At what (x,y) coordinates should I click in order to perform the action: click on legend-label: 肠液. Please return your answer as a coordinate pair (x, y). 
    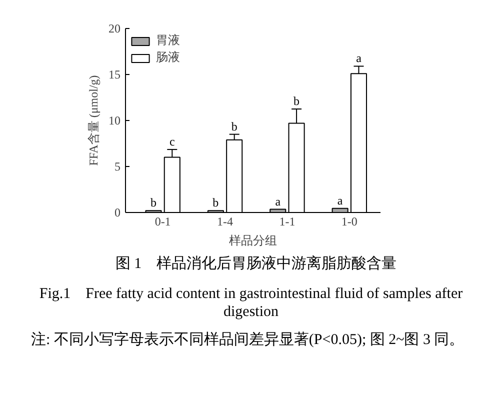
    Looking at the image, I should click on (168, 57).